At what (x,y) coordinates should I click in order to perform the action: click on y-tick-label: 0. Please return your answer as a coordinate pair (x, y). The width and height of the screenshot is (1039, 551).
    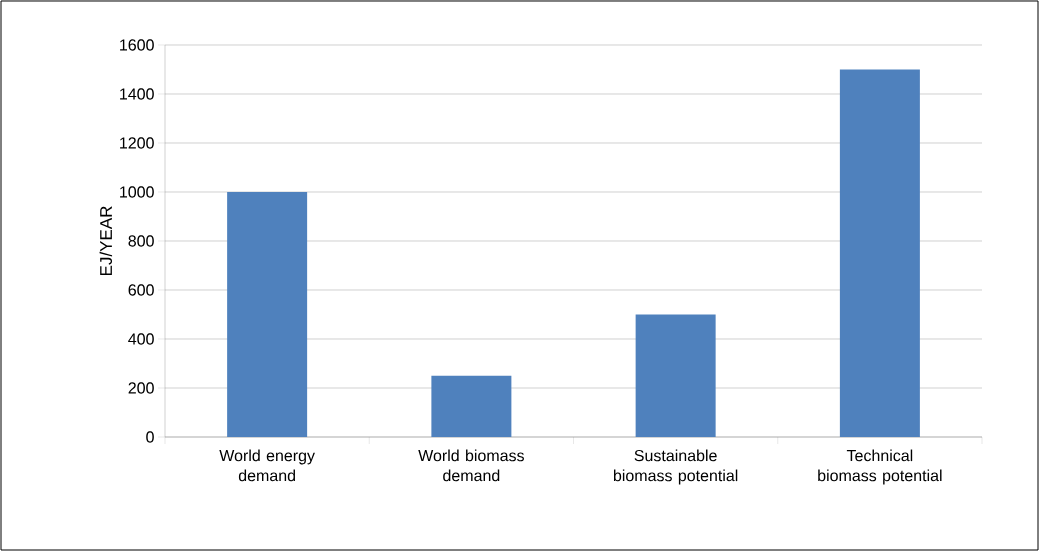
    Looking at the image, I should click on (150, 437).